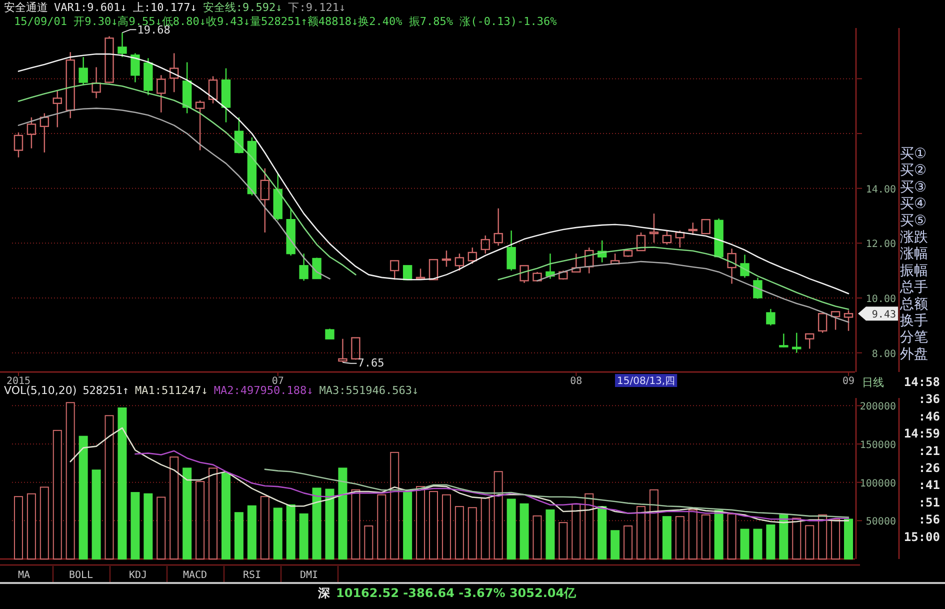 This screenshot has height=609, width=945. What do you see at coordinates (913, 304) in the screenshot?
I see `text: 总额` at bounding box center [913, 304].